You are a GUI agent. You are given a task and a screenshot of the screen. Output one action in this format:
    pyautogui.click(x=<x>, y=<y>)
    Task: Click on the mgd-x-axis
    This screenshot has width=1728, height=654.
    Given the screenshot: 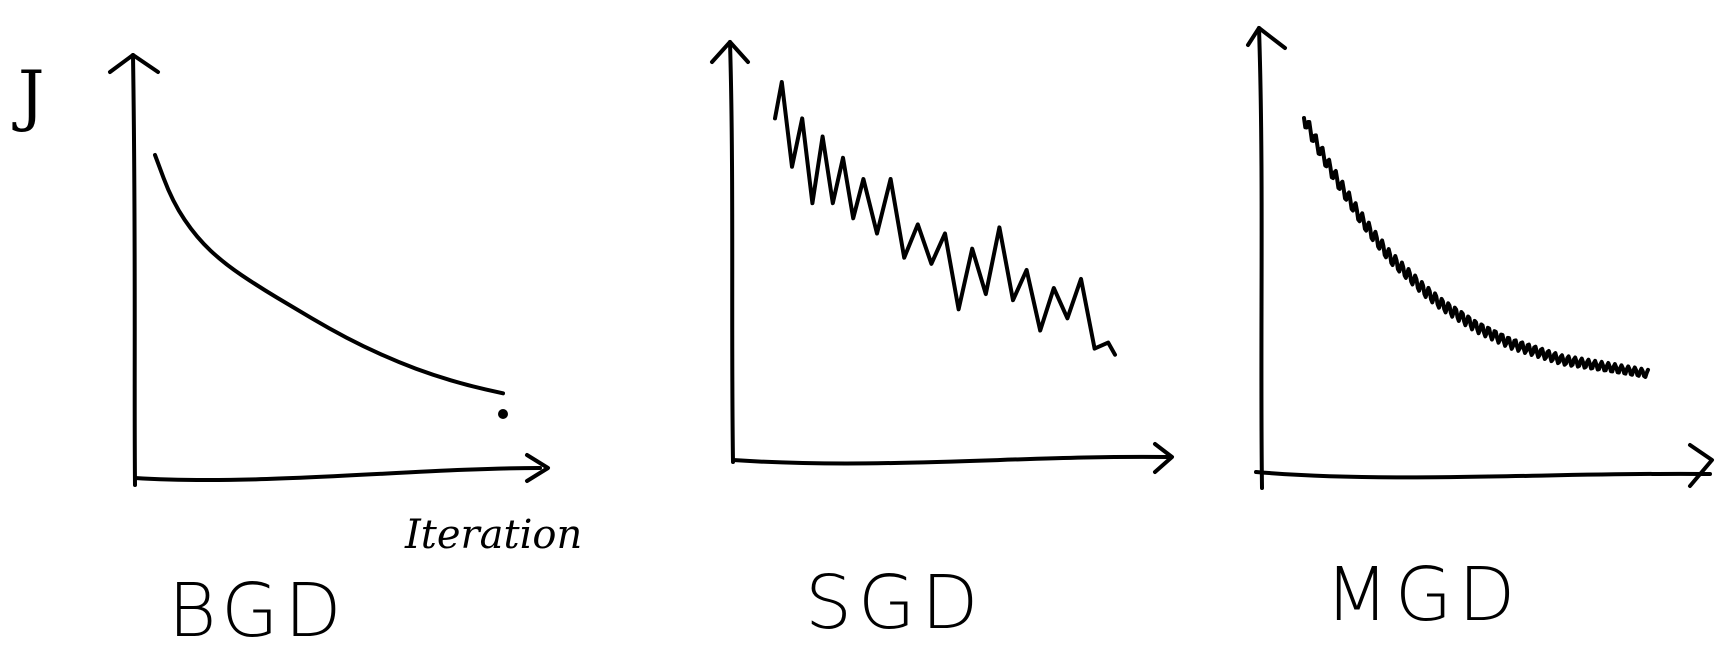 What is the action you would take?
    pyautogui.click(x=1483, y=475)
    